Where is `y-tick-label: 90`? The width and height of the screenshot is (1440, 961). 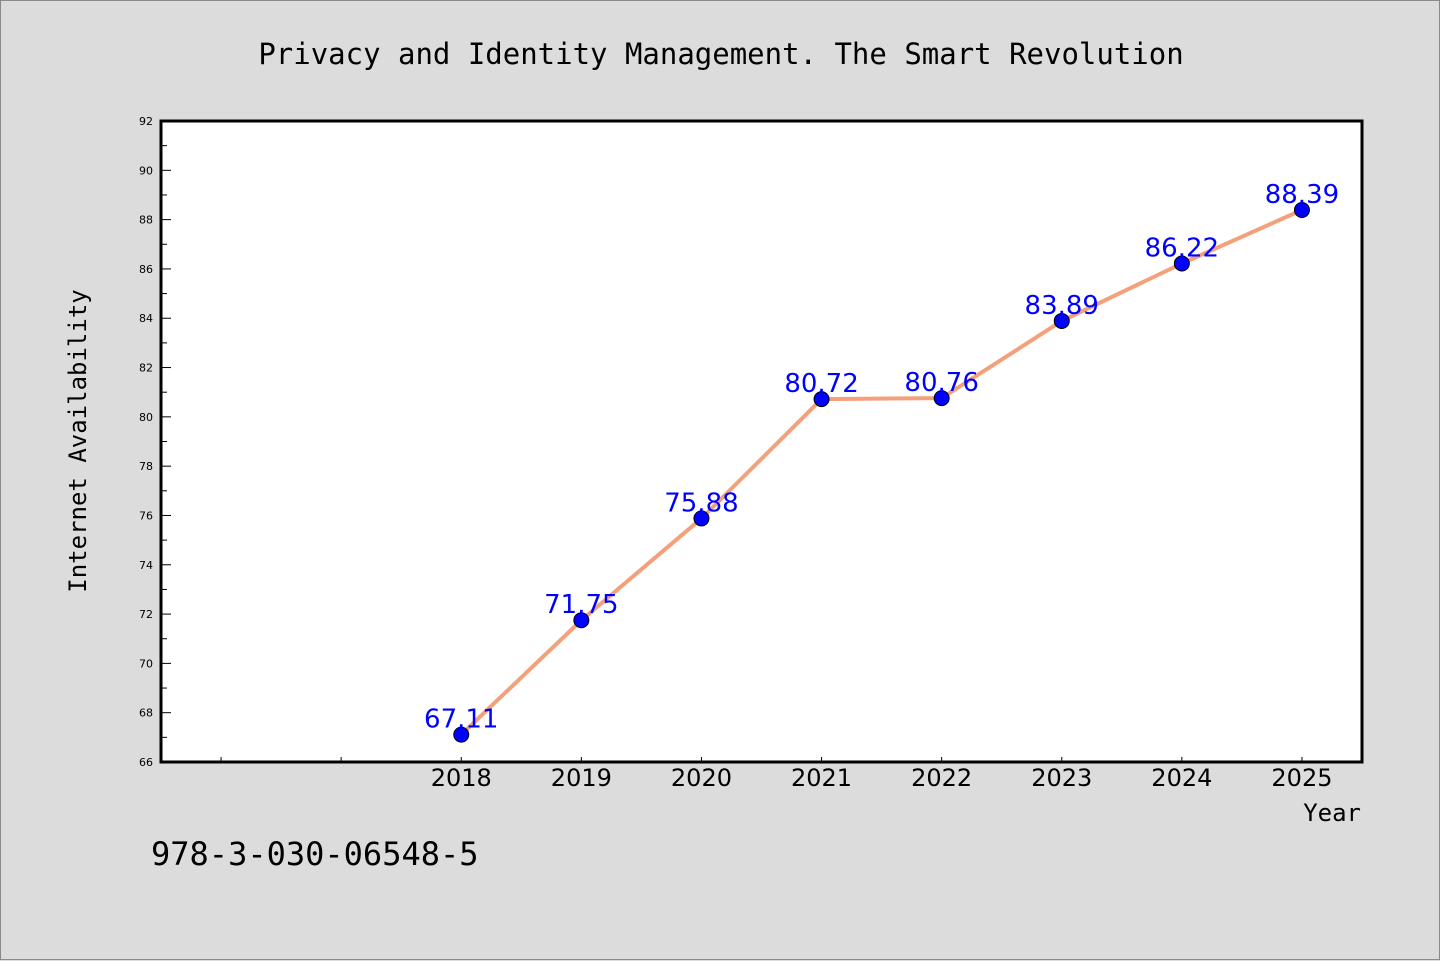 y-tick-label: 90 is located at coordinates (146, 170).